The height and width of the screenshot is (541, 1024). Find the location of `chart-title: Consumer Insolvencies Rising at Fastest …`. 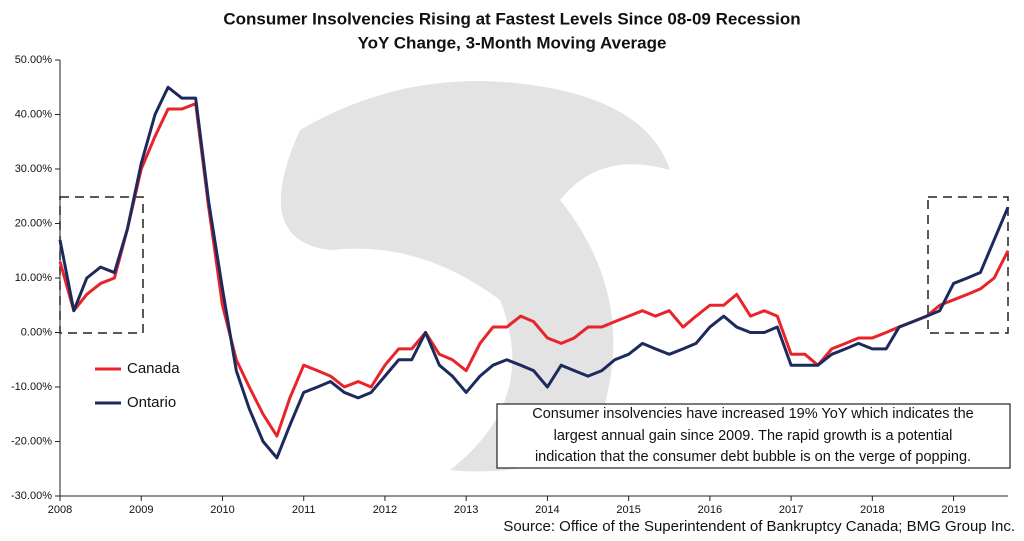

chart-title: Consumer Insolvencies Rising at Fastest … is located at coordinates (511, 18).